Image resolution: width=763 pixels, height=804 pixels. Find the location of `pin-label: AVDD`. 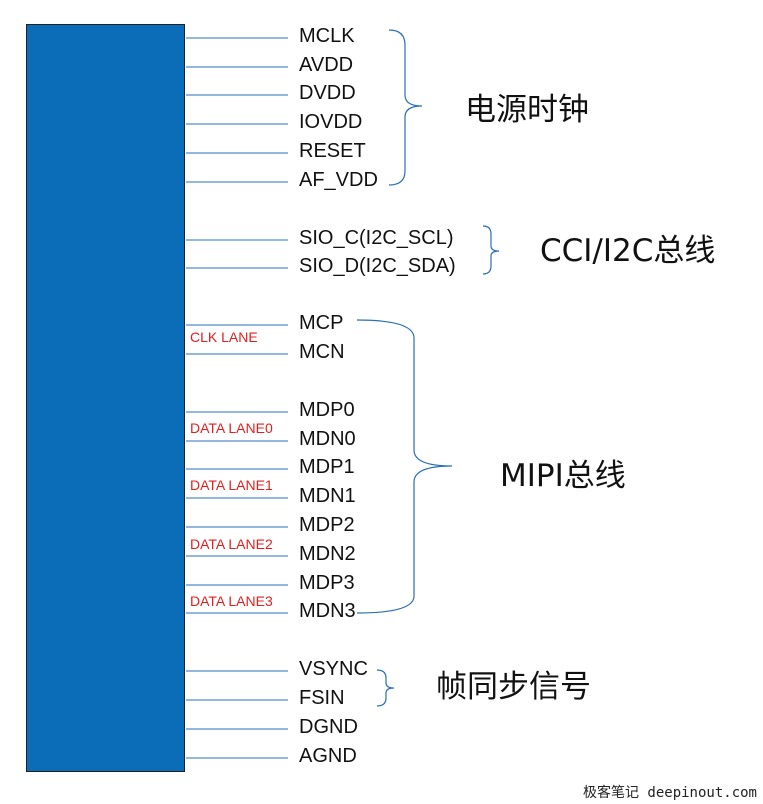

pin-label: AVDD is located at coordinates (326, 65).